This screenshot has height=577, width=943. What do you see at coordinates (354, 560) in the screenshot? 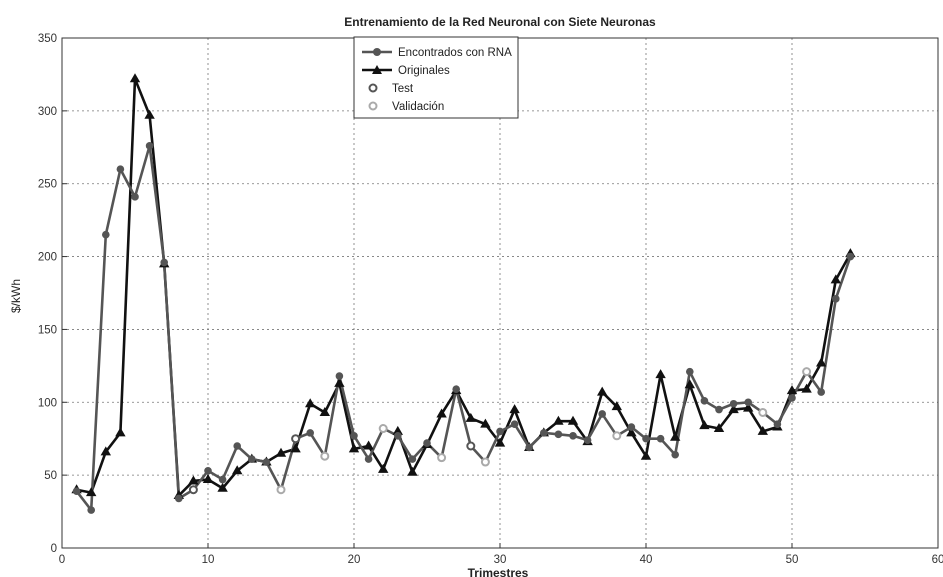
I see `x-tick-label: 20` at bounding box center [354, 560].